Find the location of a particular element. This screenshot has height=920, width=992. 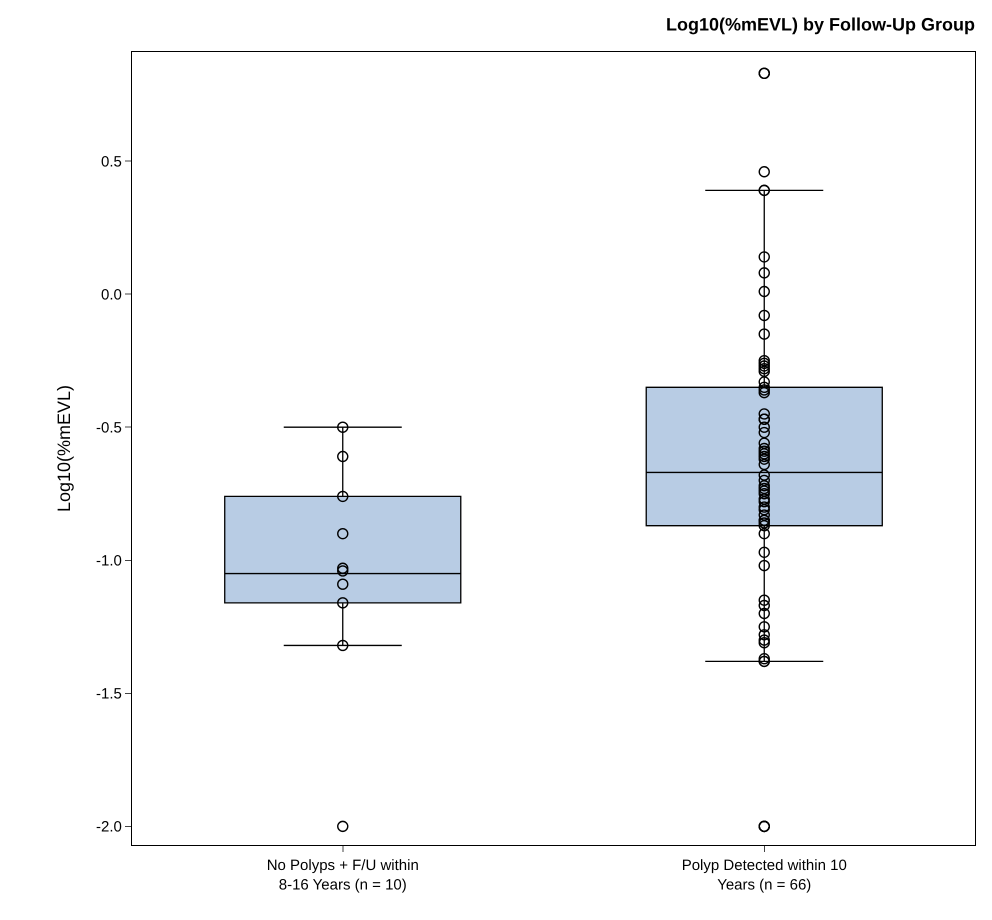

y-tick-label: -1.0 is located at coordinates (109, 561).